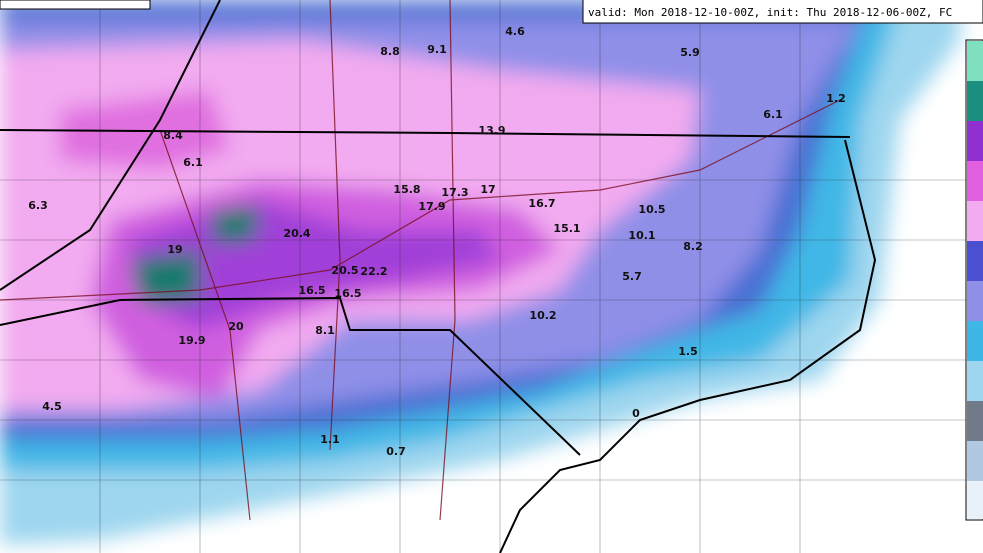 The height and width of the screenshot is (553, 983). Describe the element at coordinates (690, 52) in the screenshot. I see `snowfall-label: 5.9` at that location.